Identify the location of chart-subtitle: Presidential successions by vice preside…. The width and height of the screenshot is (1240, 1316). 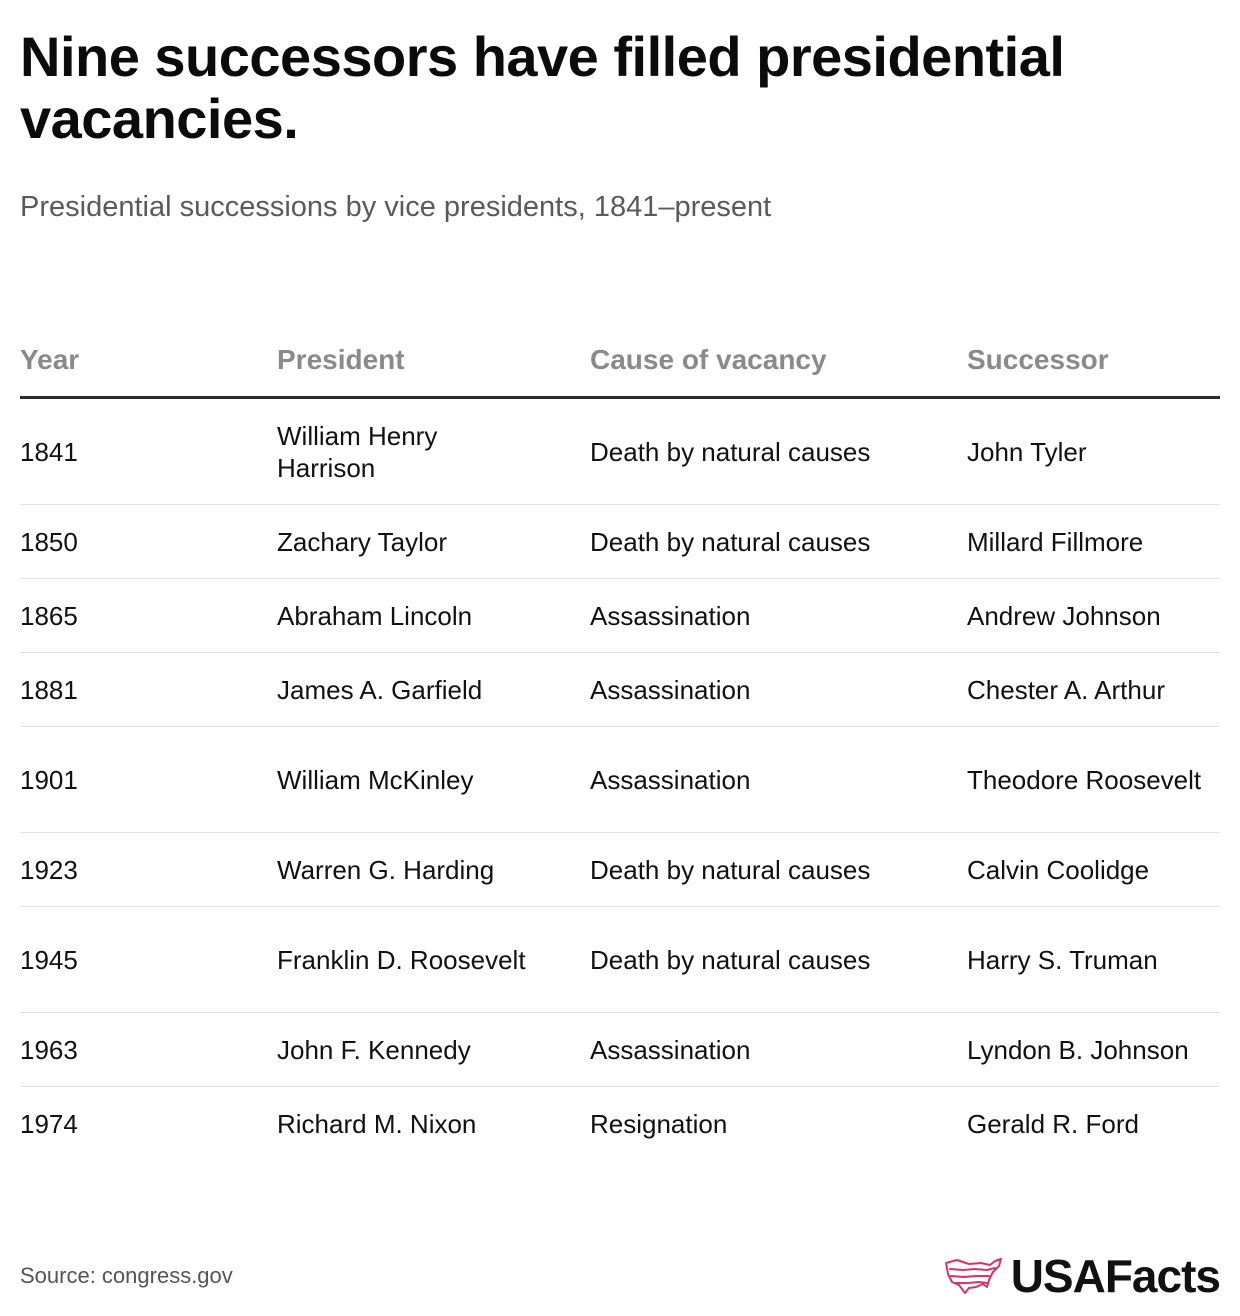
(396, 207).